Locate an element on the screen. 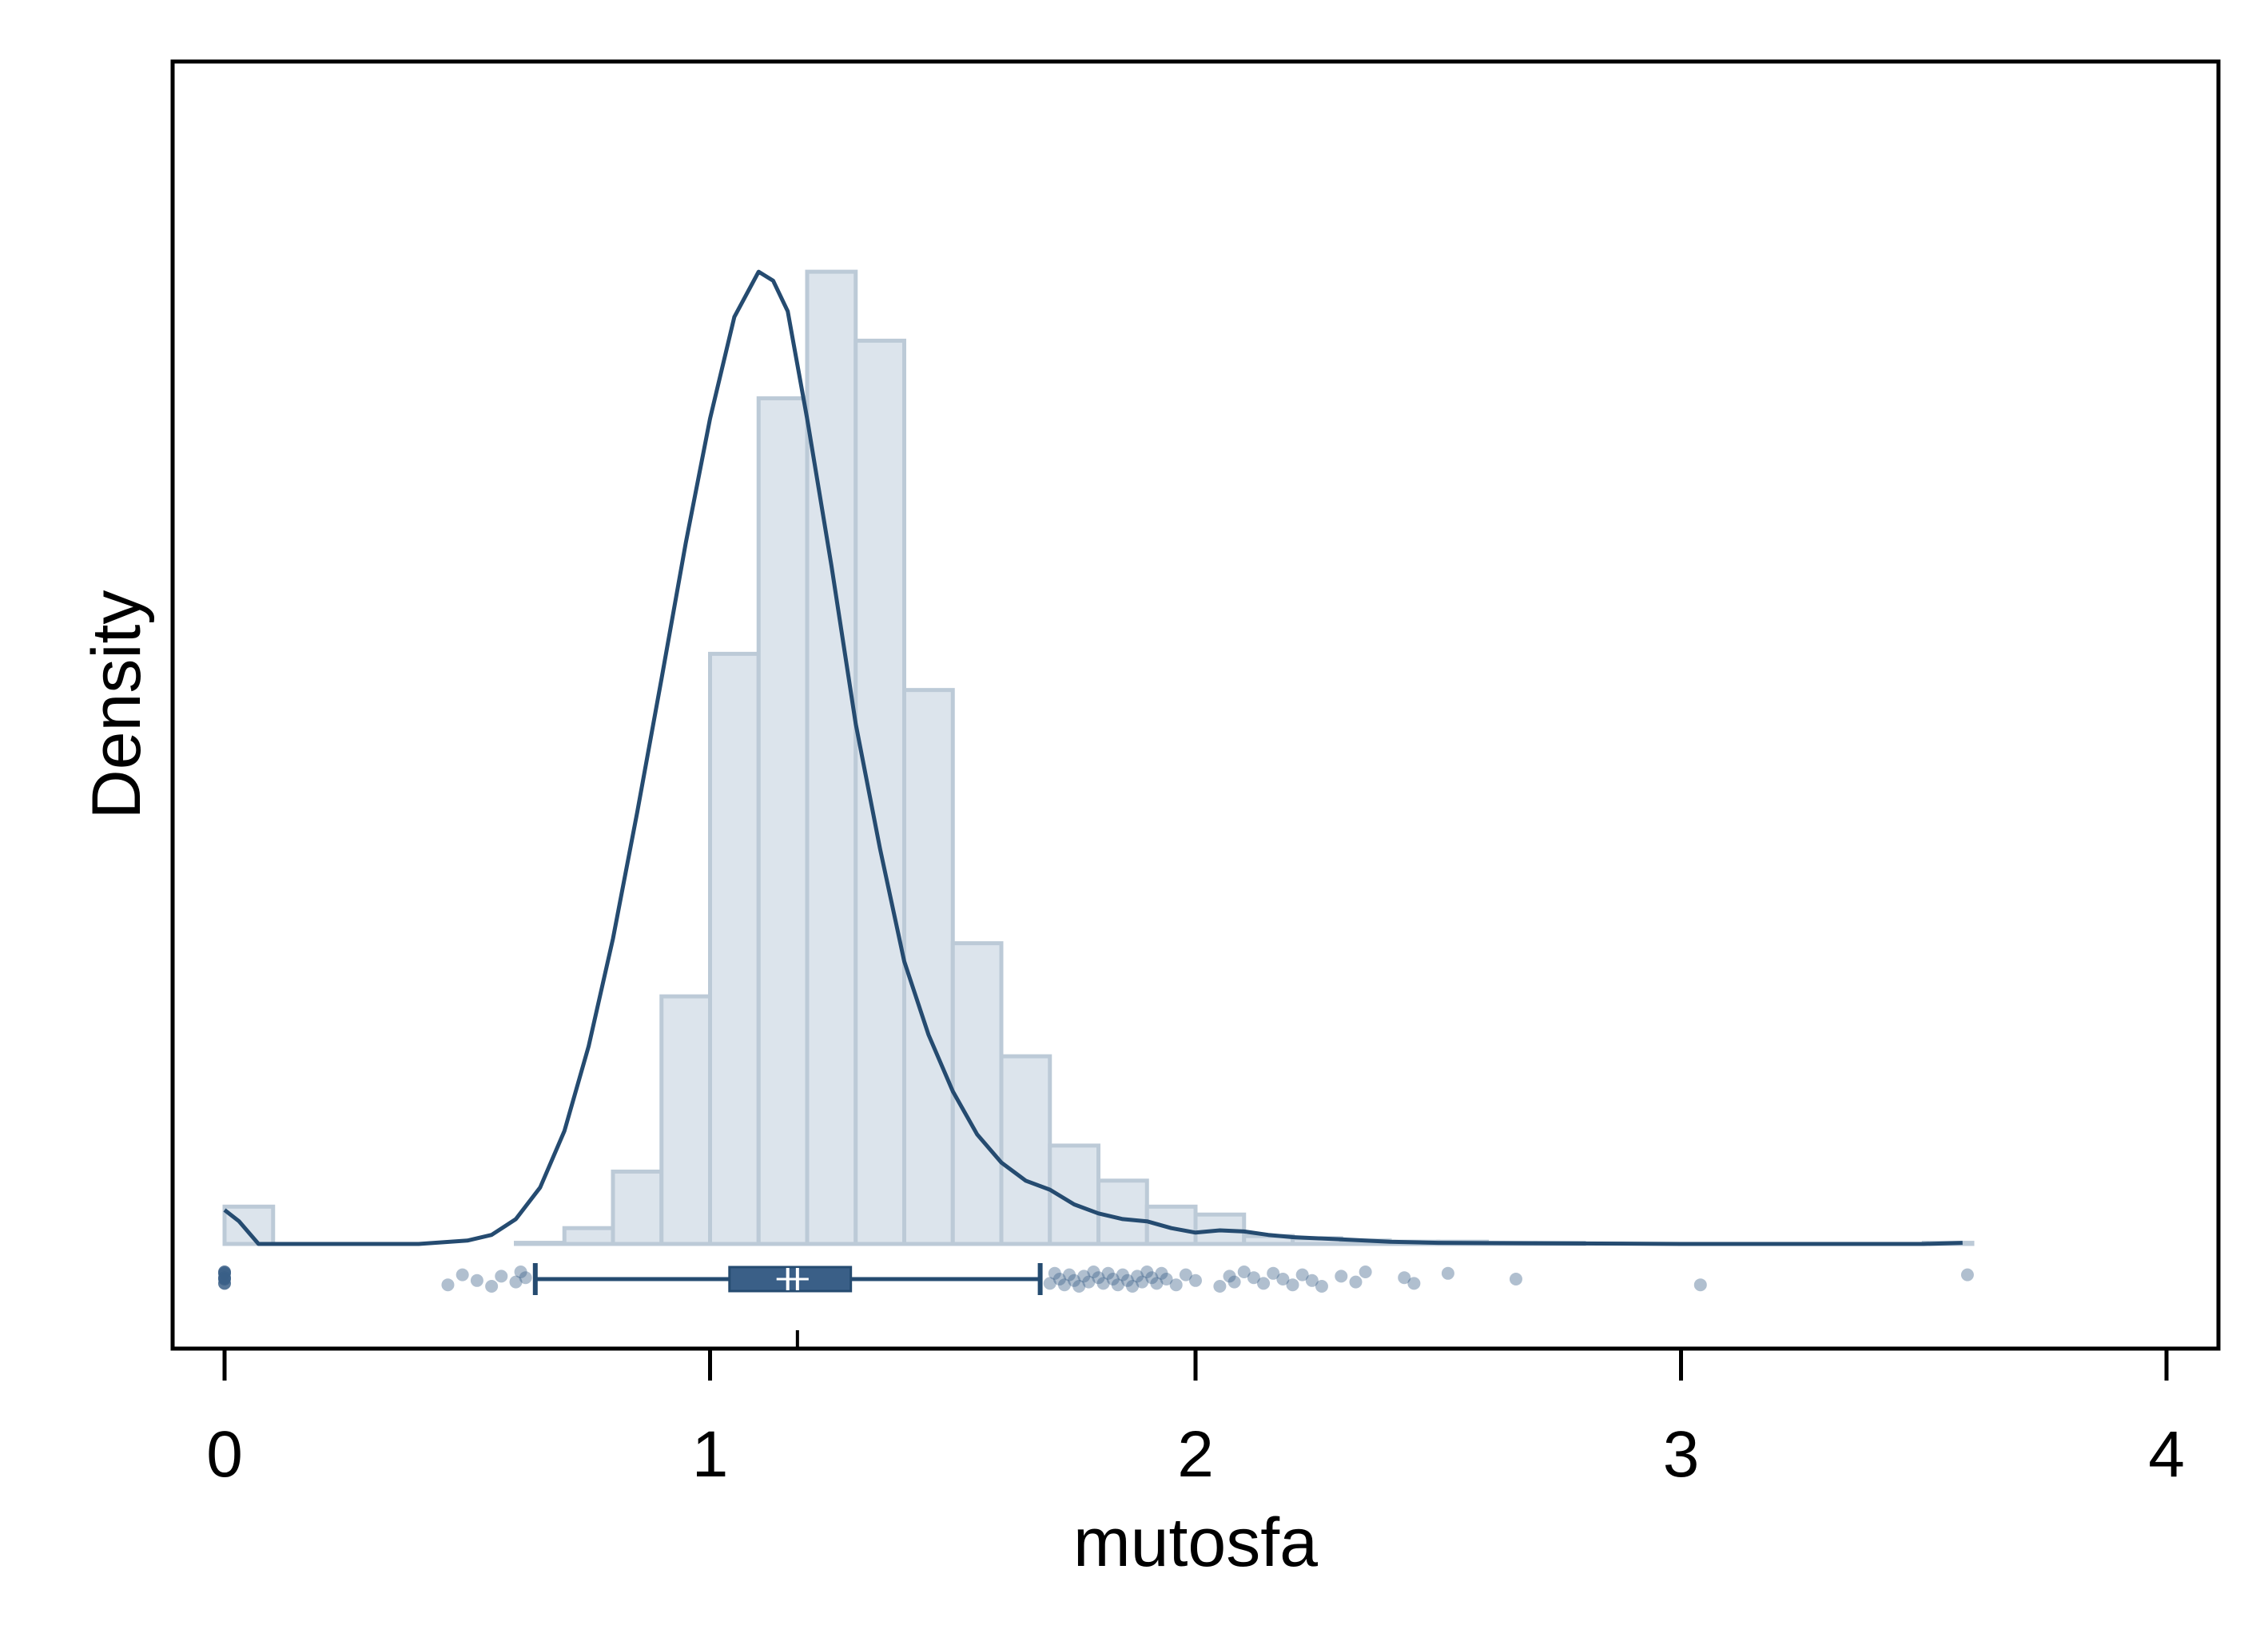 Image resolution: width=2268 pixels, height=1649 pixels. x-tick-label: 4 is located at coordinates (2166, 1454).